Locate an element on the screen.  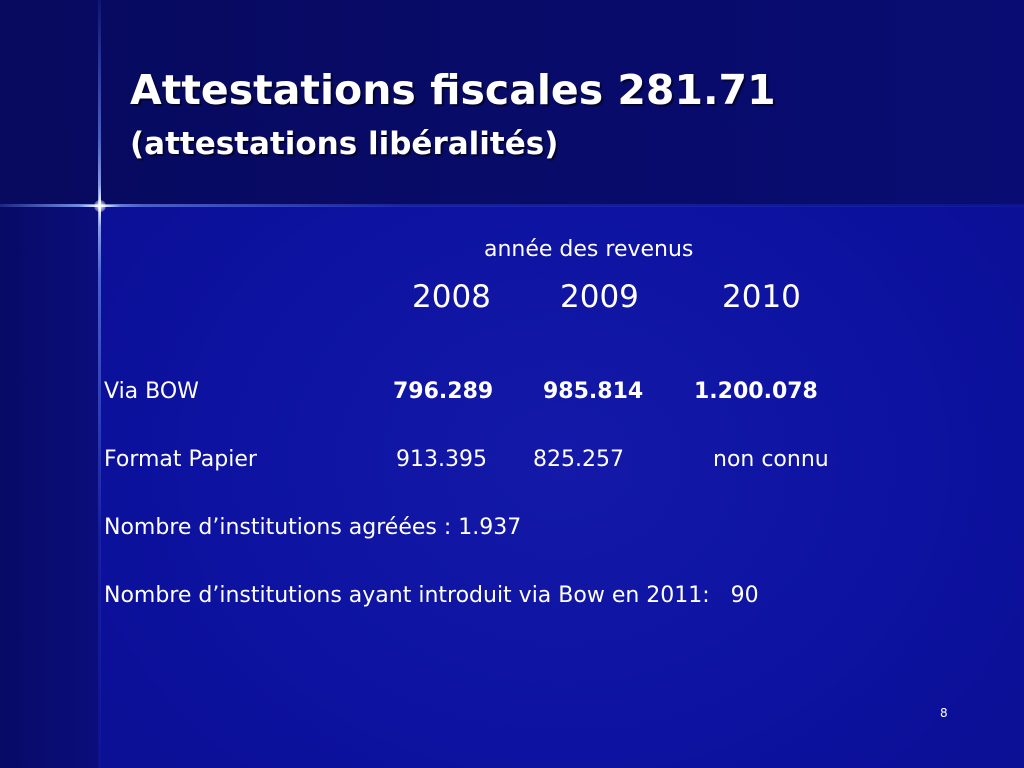
year-column-header: 2010 is located at coordinates (761, 297).